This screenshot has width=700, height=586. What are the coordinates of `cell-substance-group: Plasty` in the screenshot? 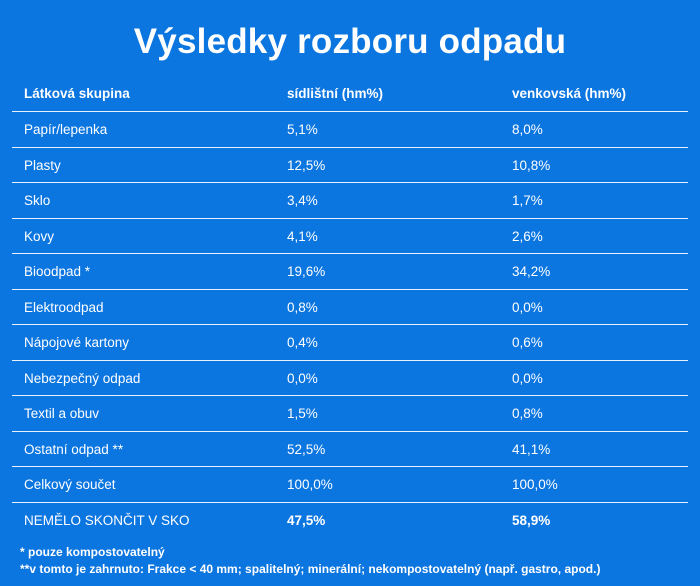 It's located at (42, 165).